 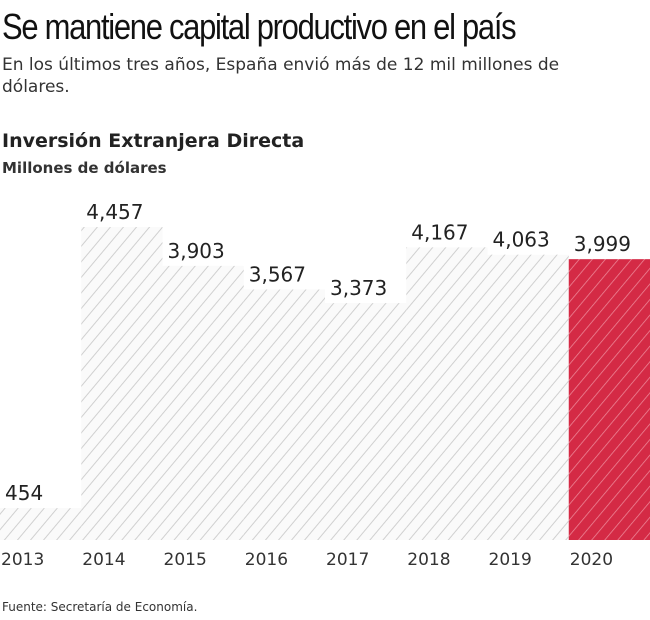 What do you see at coordinates (41, 524) in the screenshot?
I see `bar-2013` at bounding box center [41, 524].